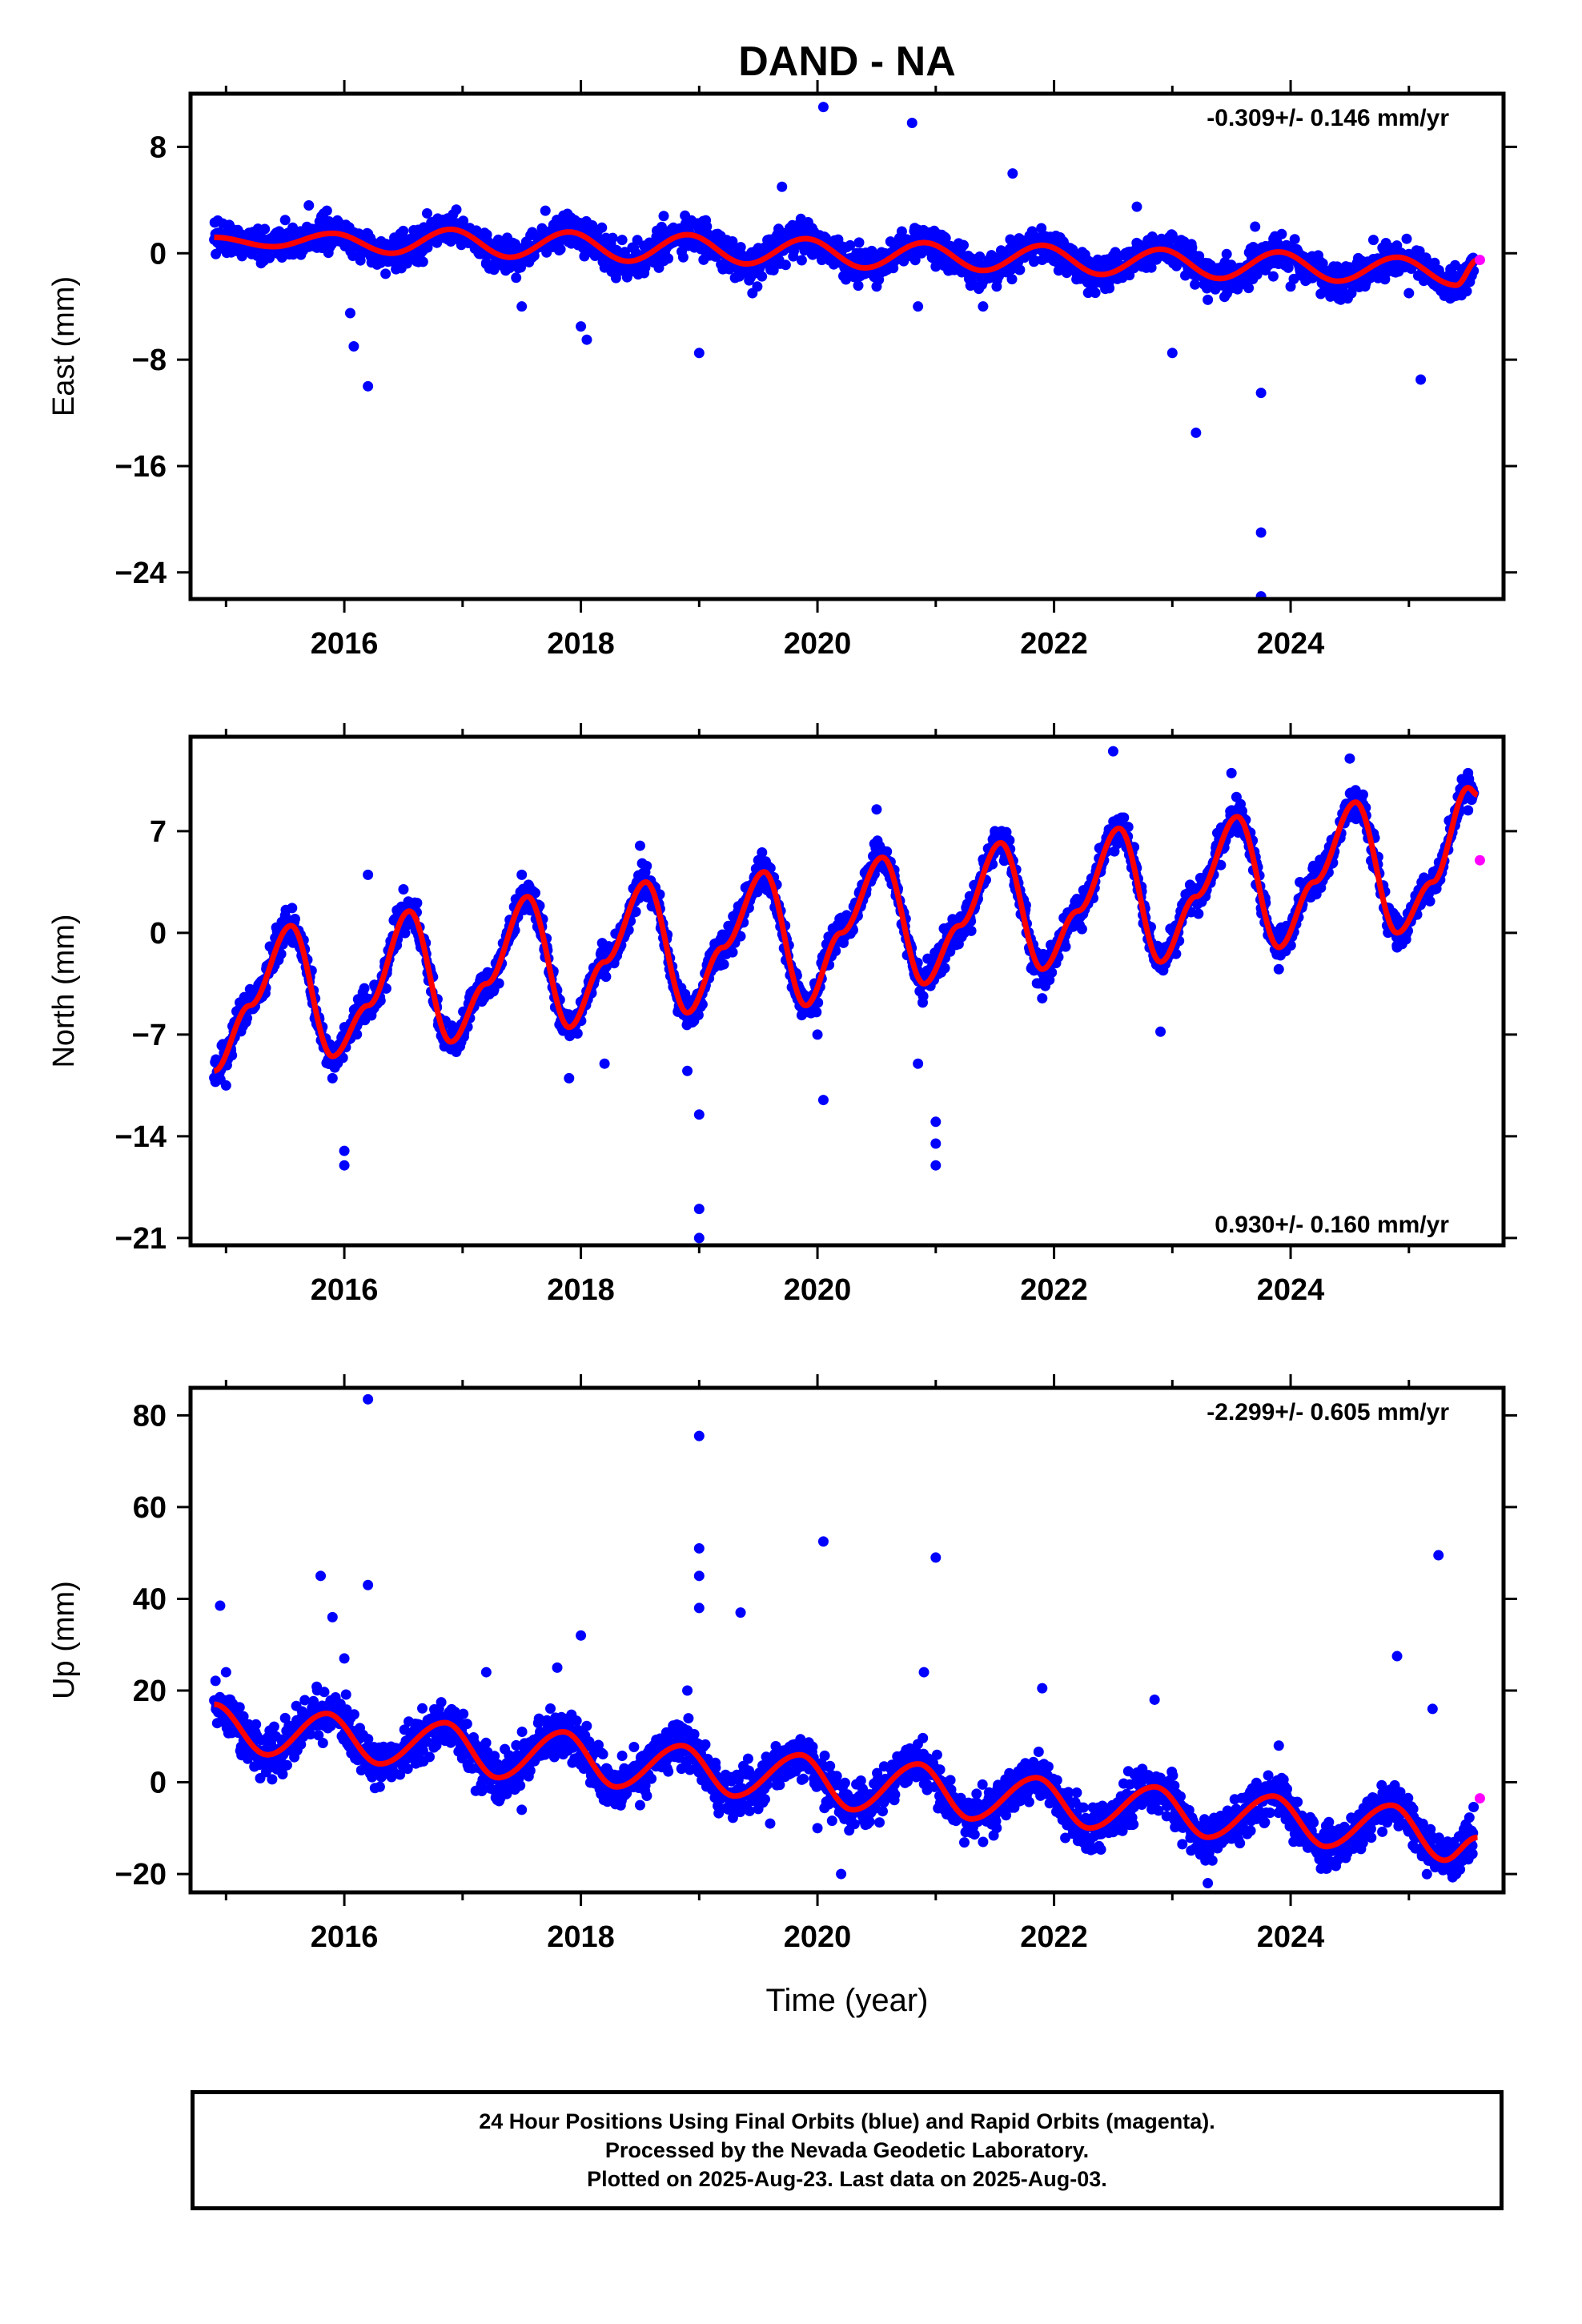 The width and height of the screenshot is (1582, 2324). I want to click on final-orbits-cloud, so click(845, 1779).